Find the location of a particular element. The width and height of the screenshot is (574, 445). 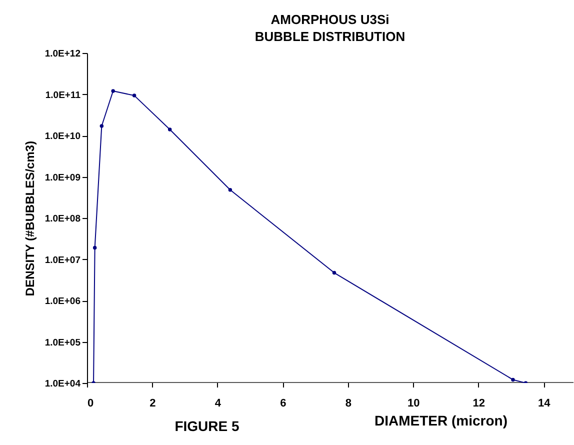

x-tick-label: 6 is located at coordinates (283, 404).